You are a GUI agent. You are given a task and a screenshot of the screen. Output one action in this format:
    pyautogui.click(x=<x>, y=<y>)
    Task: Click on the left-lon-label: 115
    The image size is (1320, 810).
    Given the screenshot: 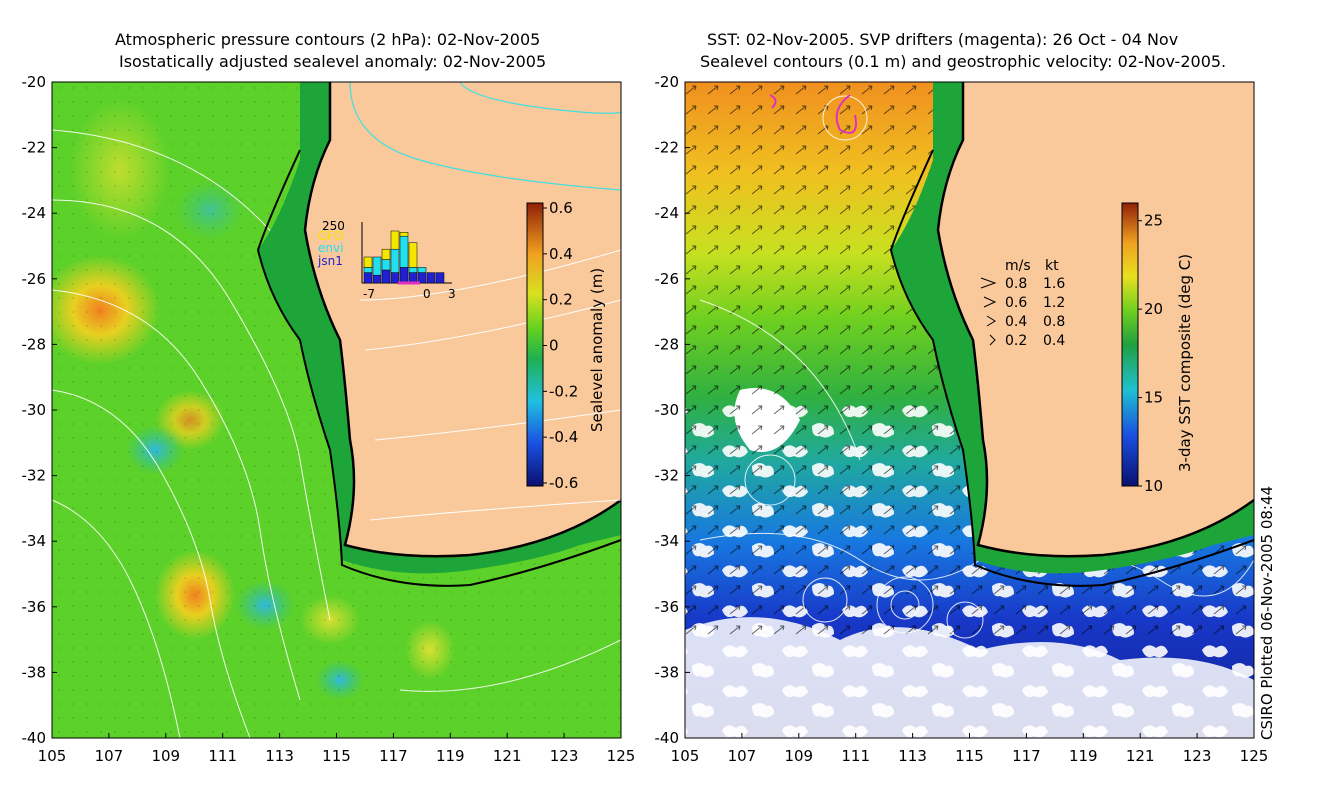 What is the action you would take?
    pyautogui.click(x=336, y=756)
    